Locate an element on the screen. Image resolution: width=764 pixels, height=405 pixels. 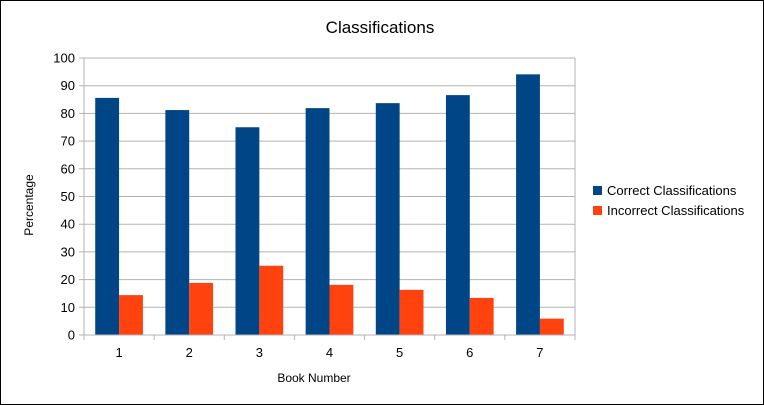
y-tick-label: 90 is located at coordinates (68, 85).